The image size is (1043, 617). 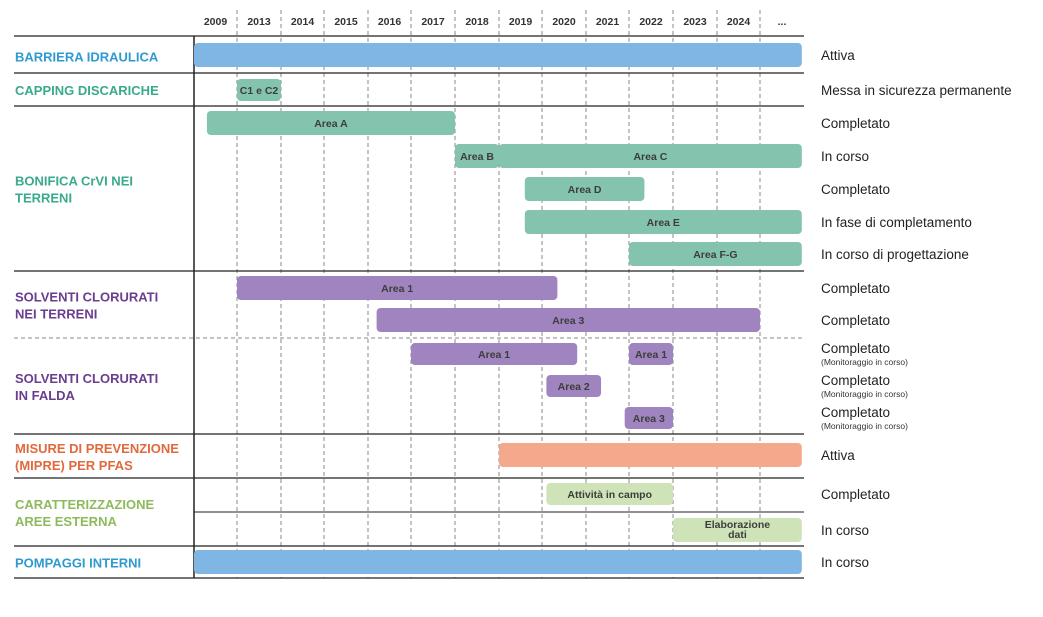 I want to click on category-label: SOLVENTI CLORURATI IN FALDA, so click(x=86, y=387).